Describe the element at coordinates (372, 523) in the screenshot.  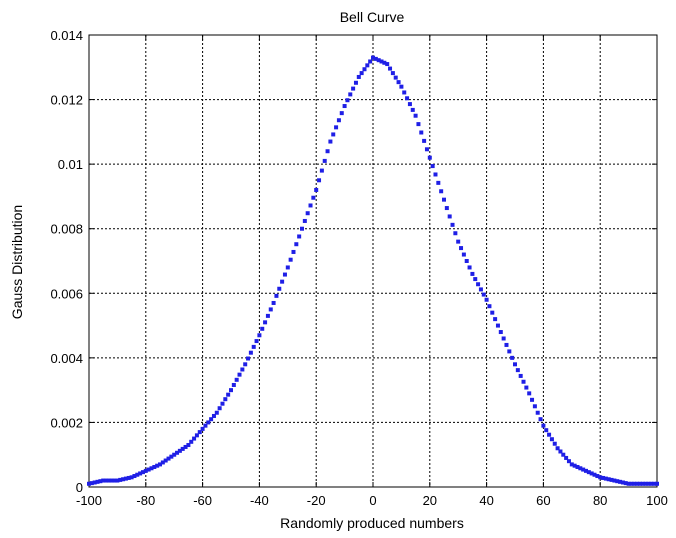
I see `x-axis-label: Randomly produced numbers` at that location.